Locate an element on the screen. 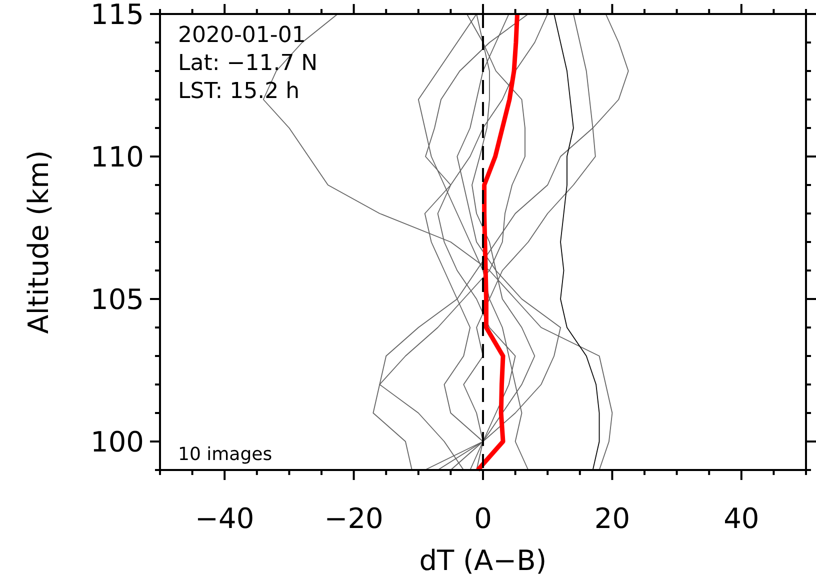  annotation: 10 images is located at coordinates (225, 454).